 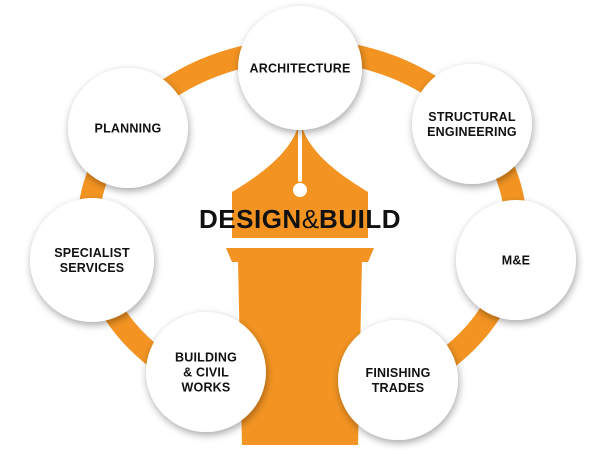 What do you see at coordinates (398, 373) in the screenshot?
I see `node-label-line: FINISHING` at bounding box center [398, 373].